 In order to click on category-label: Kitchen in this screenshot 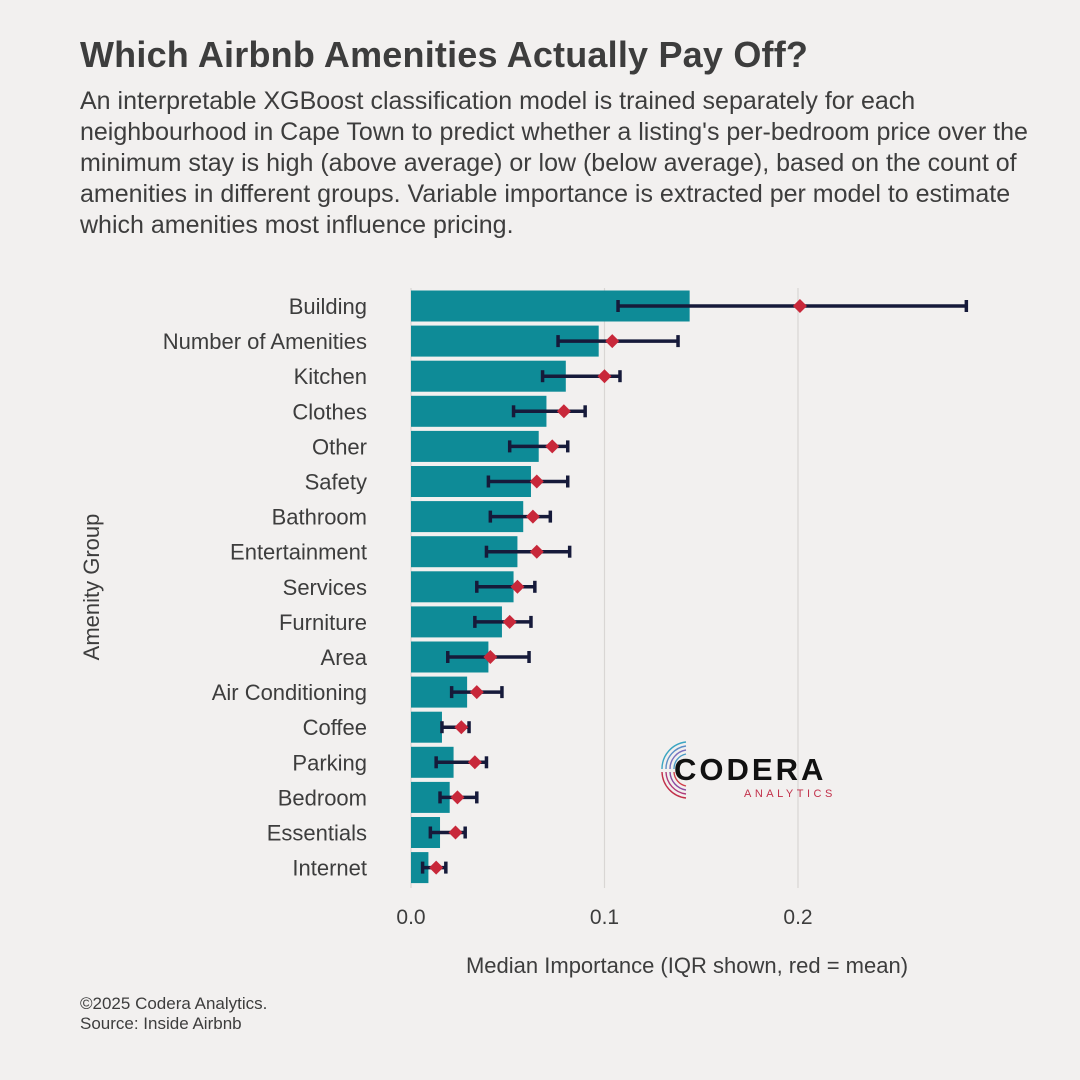, I will do `click(330, 376)`.